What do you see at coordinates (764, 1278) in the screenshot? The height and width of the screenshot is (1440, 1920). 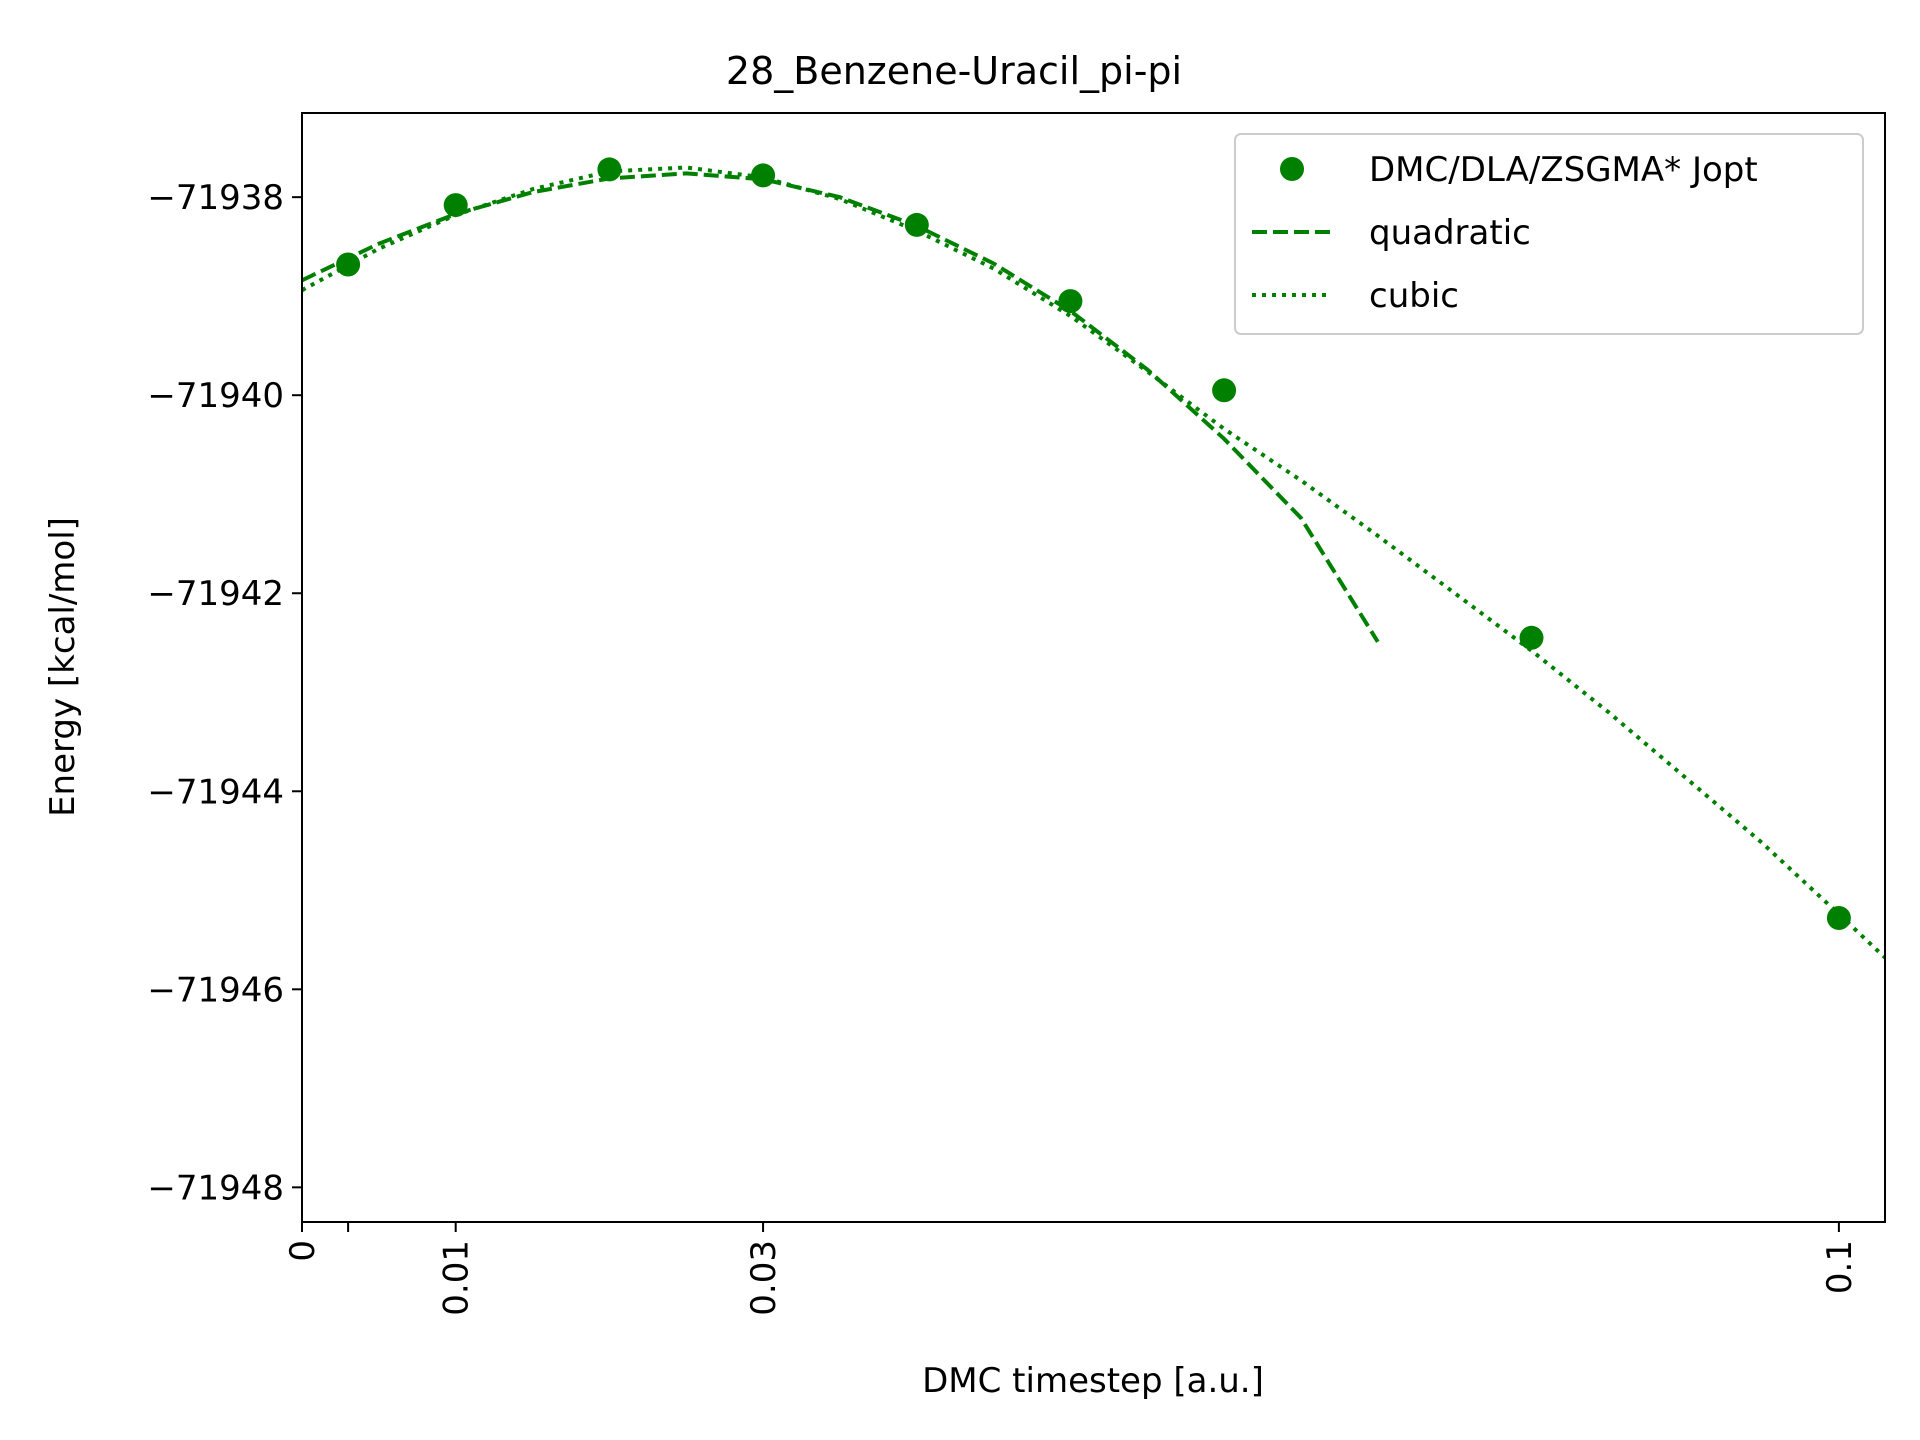 I see `x-tick-label: 0.03` at bounding box center [764, 1278].